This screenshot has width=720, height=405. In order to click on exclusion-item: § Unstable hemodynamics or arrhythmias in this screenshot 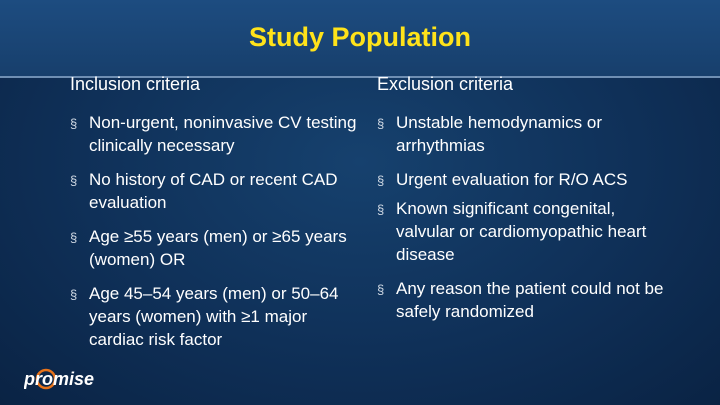, I will do `click(527, 134)`.